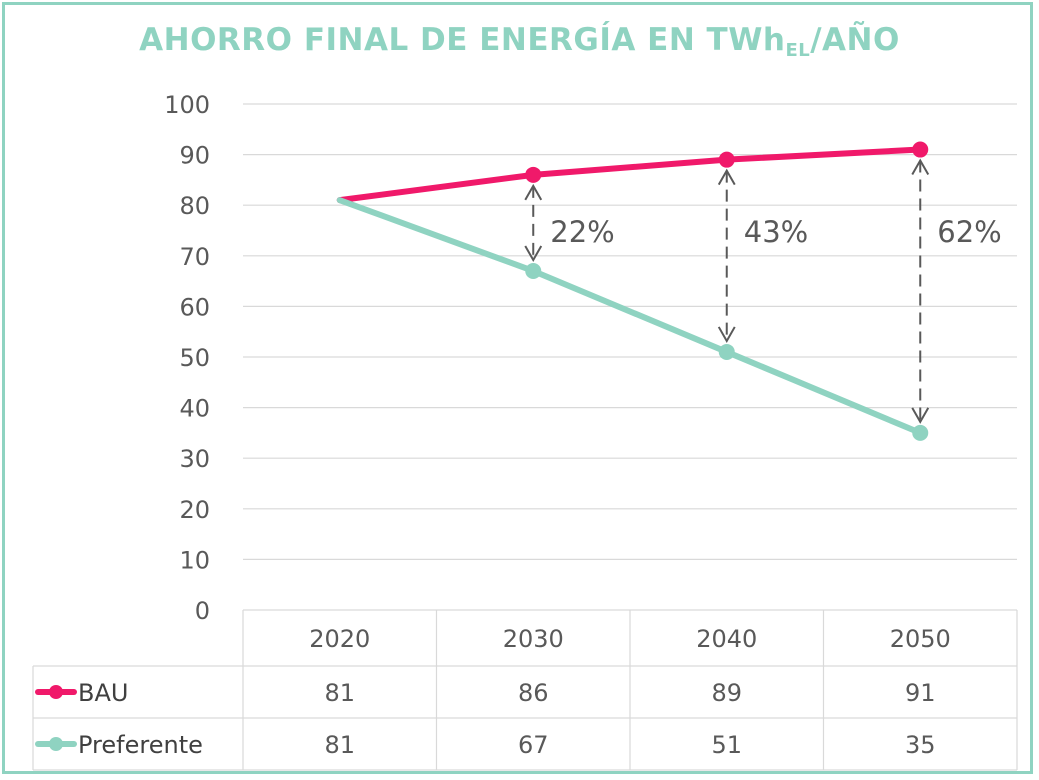  What do you see at coordinates (339, 693) in the screenshot?
I see `table-value-BAU-2020: 81` at bounding box center [339, 693].